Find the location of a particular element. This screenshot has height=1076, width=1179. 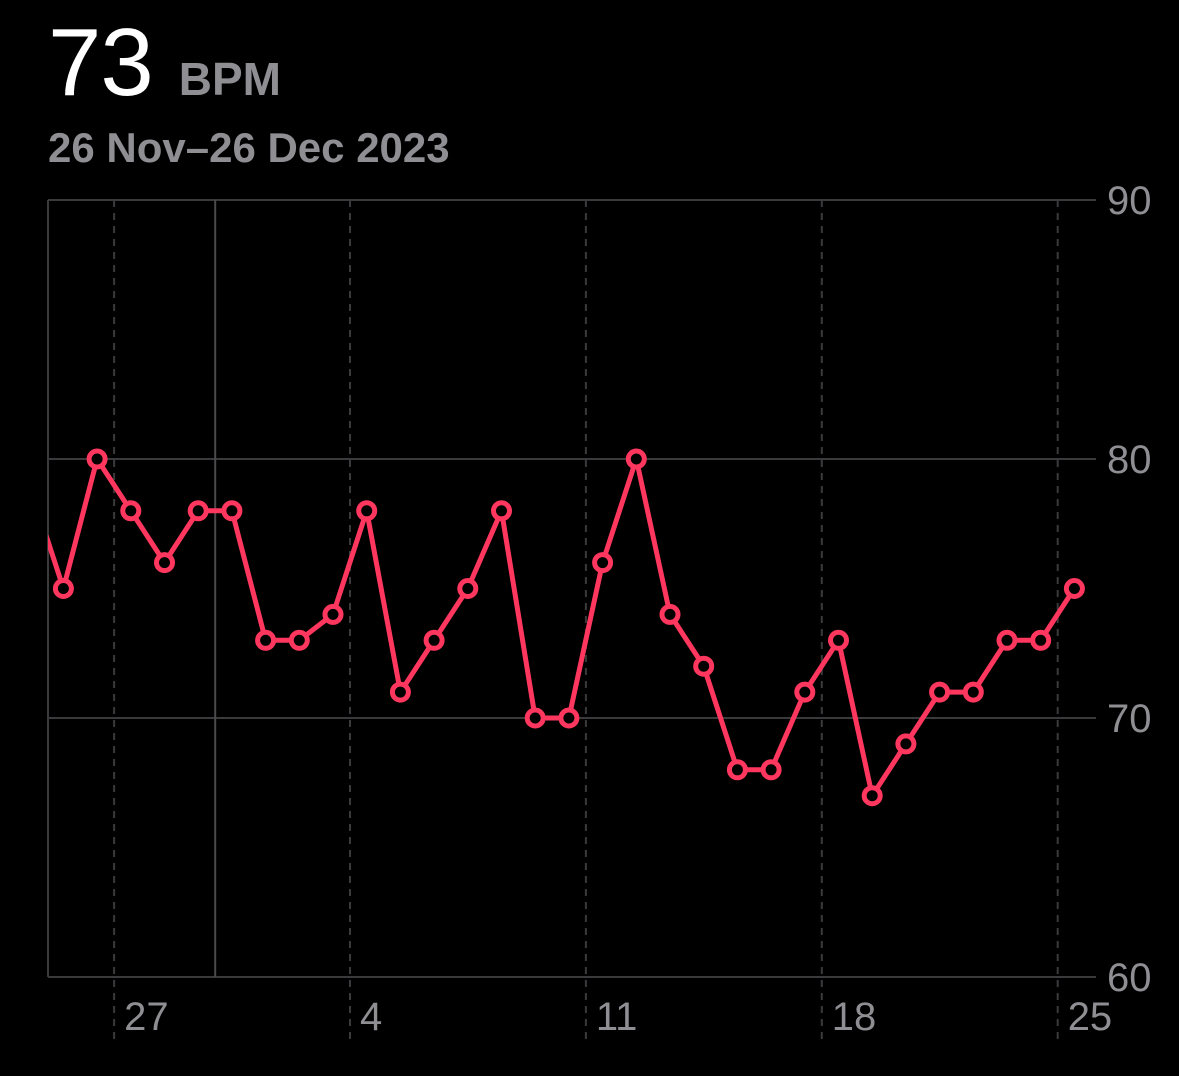

heart-rate-unit: BPM is located at coordinates (230, 79).